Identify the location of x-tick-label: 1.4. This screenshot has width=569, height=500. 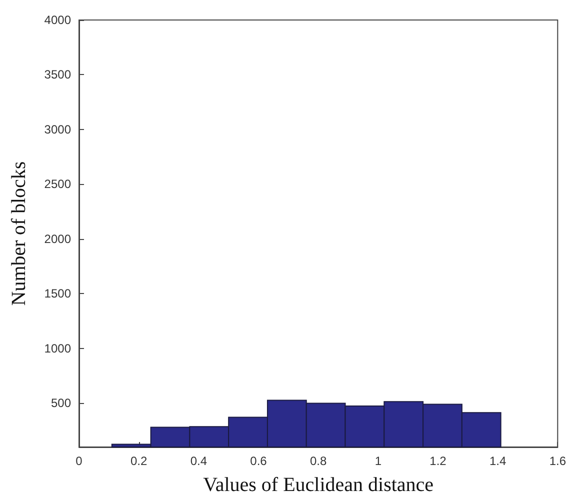
(497, 461).